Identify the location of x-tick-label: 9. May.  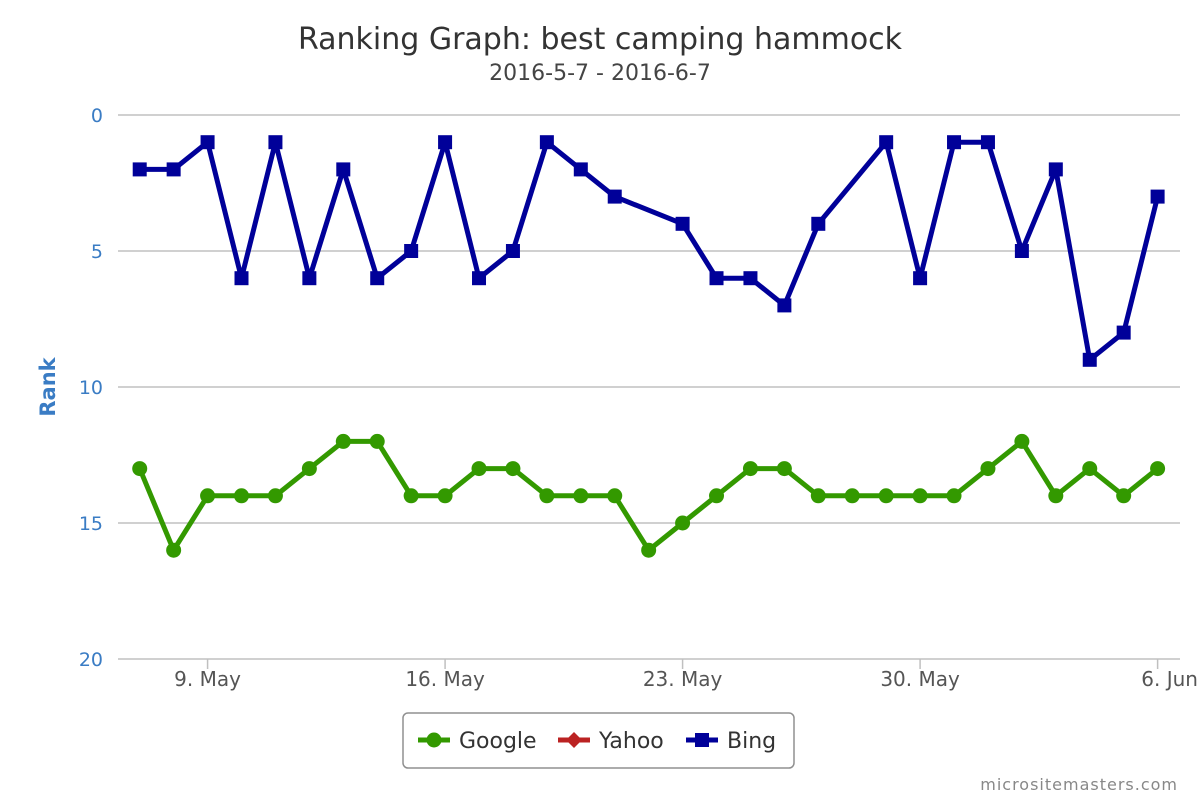
(207, 679).